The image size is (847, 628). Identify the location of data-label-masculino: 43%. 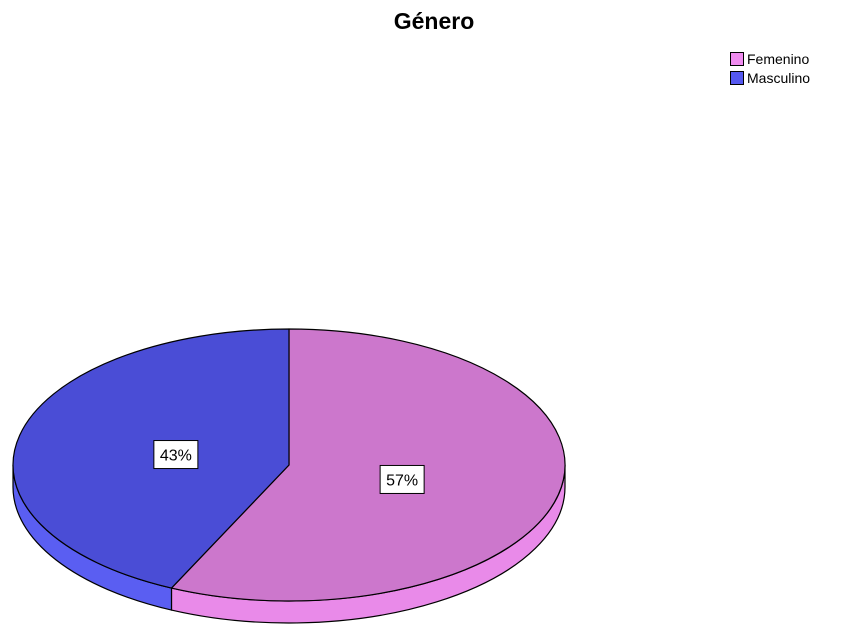
(176, 455).